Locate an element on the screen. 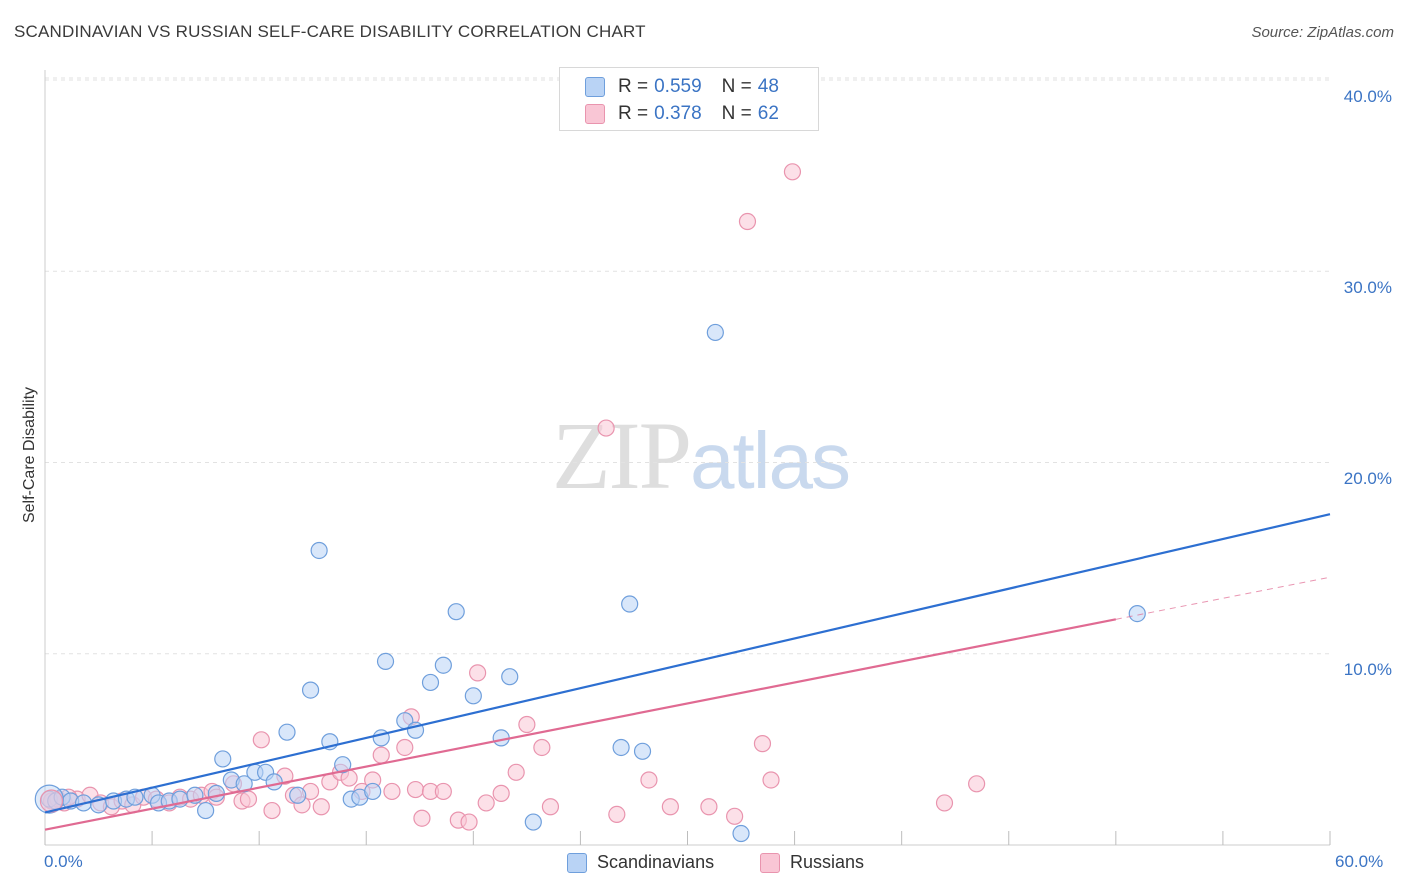 The width and height of the screenshot is (1406, 892). bottom-legend-swatch-scandinavians is located at coordinates (577, 862).